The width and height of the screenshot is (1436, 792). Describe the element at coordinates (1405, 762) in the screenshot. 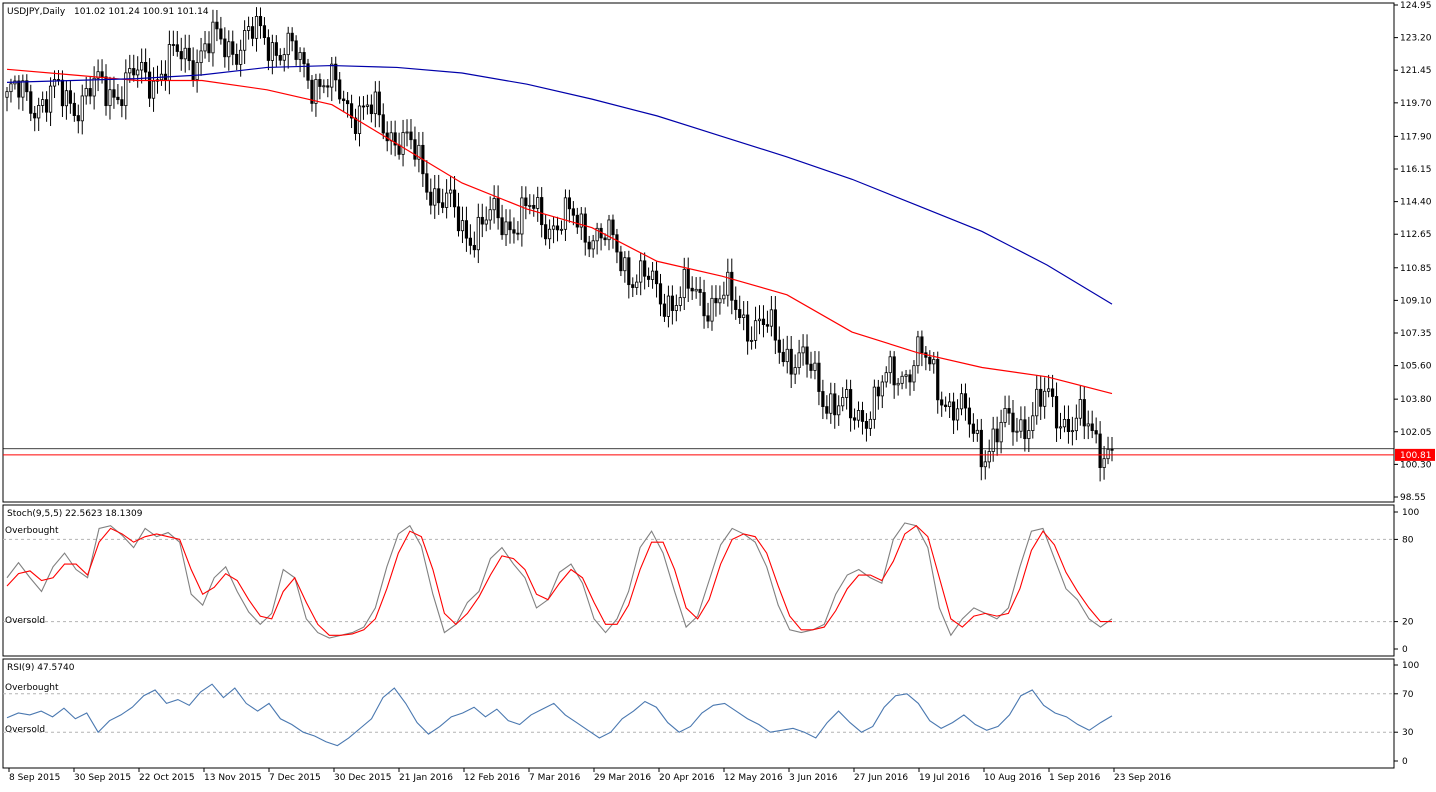

I see `indicator-tick-label: 0` at that location.